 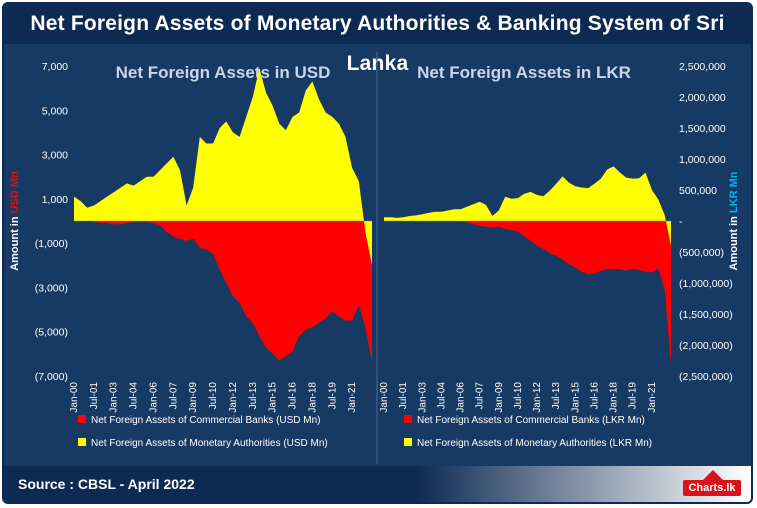 I want to click on y-tick-label: (2,500,000), so click(x=706, y=377).